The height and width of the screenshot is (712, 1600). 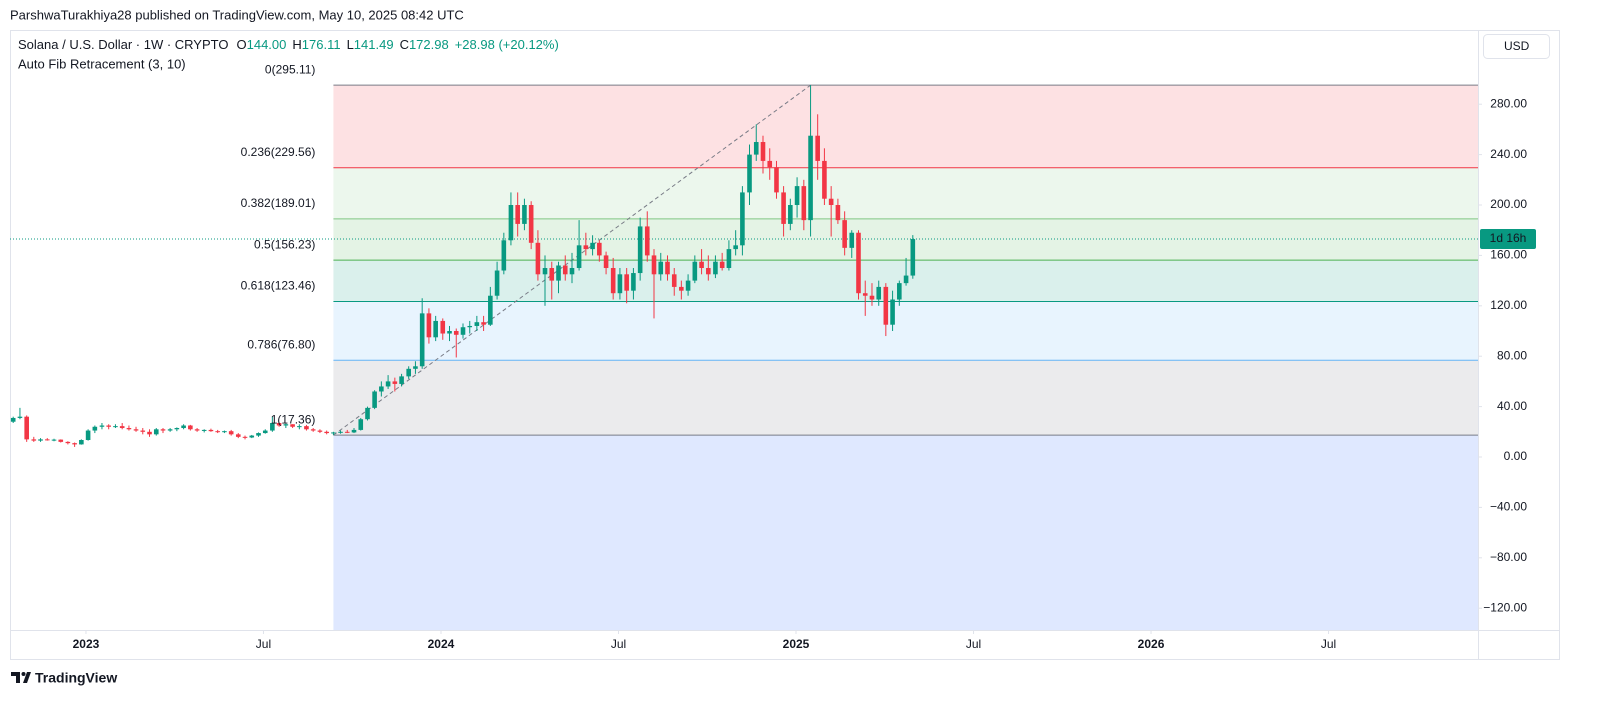 I want to click on countdown-badge, so click(x=1508, y=239).